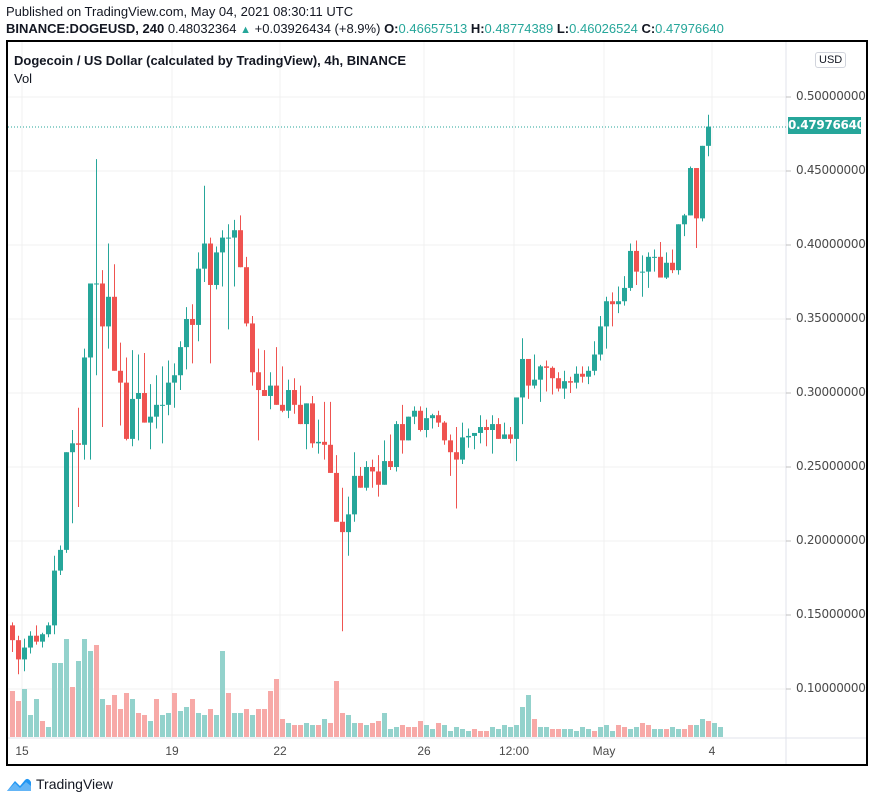 The height and width of the screenshot is (803, 876). Describe the element at coordinates (831, 540) in the screenshot. I see `price-tick-label: 0.20000000` at that location.